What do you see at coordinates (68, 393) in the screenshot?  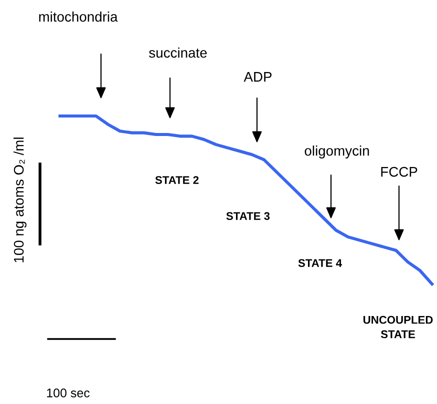 I see `text: 100 sec` at bounding box center [68, 393].